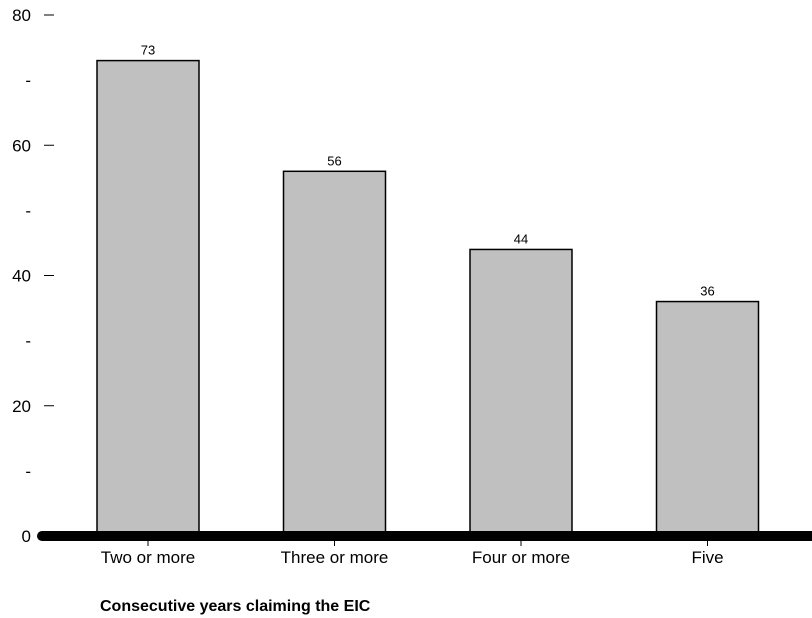 The width and height of the screenshot is (812, 618). I want to click on x-tick-label: Two or more, so click(148, 557).